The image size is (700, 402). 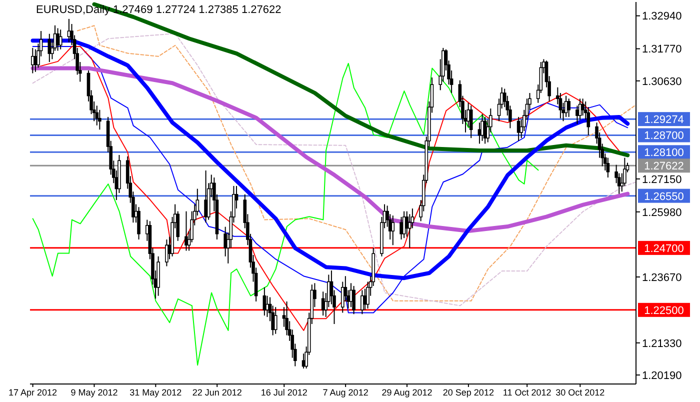 I want to click on ref-line-label: 1.28700, so click(x=664, y=136).